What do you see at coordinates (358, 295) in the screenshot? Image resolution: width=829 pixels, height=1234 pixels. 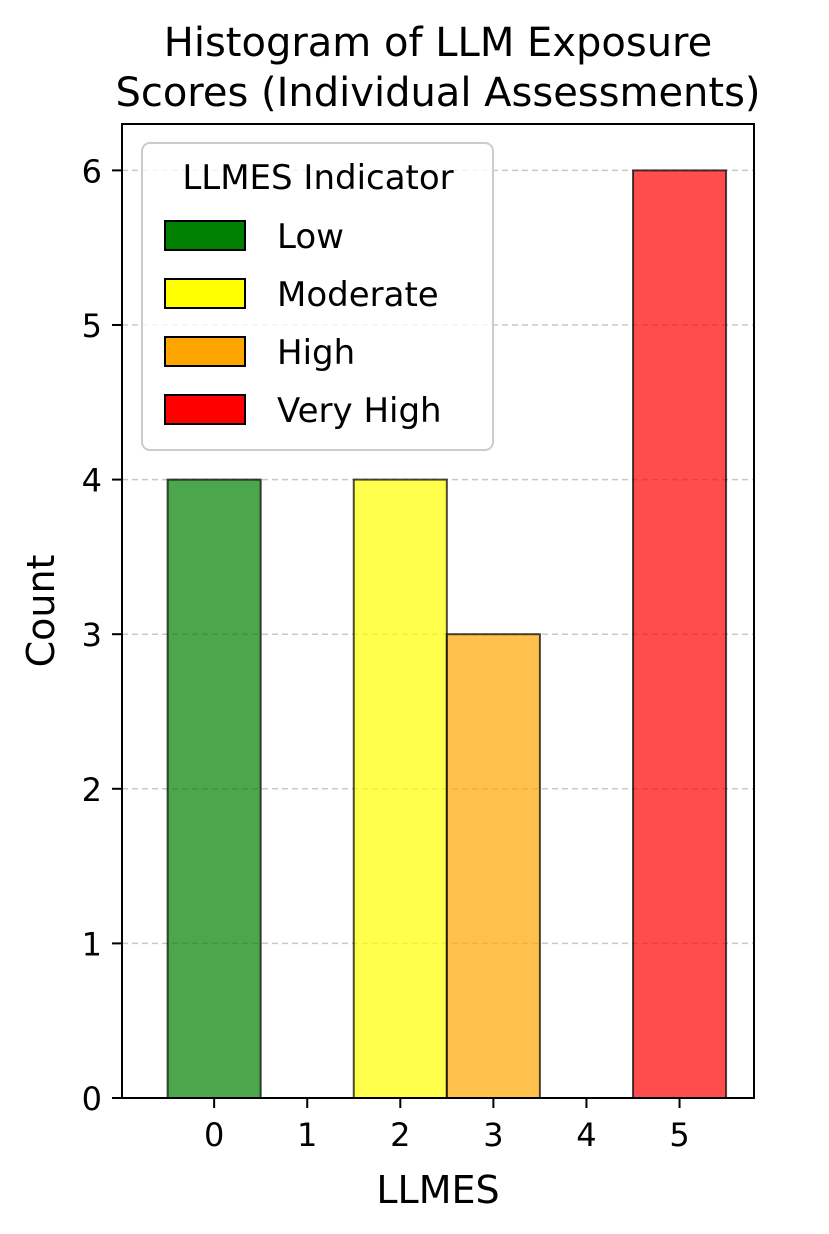 I see `legend-label-moderate: Moderate` at bounding box center [358, 295].